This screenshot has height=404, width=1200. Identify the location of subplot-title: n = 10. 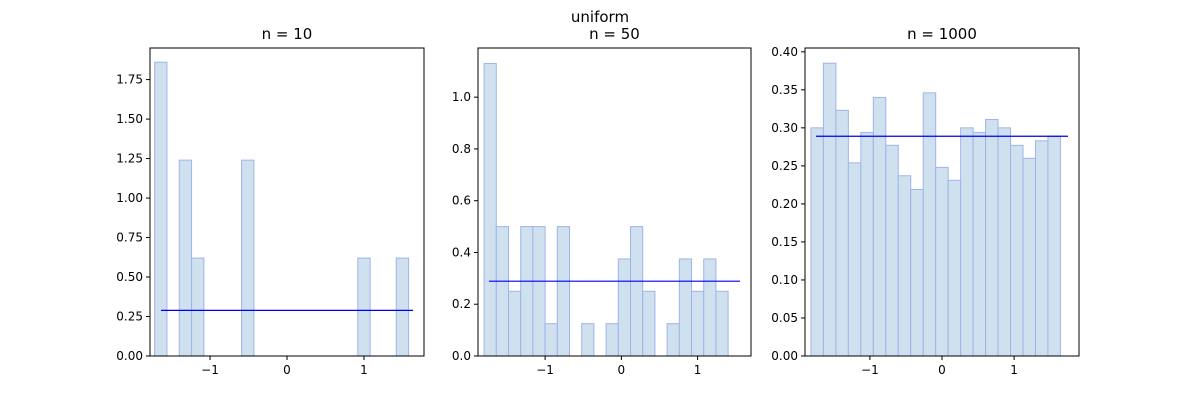
(287, 34).